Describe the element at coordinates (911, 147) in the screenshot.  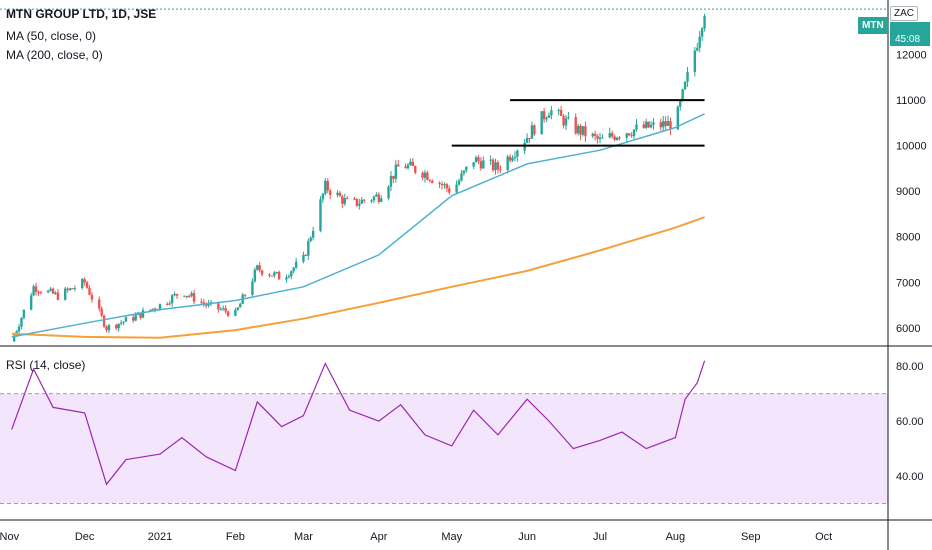
I see `price-tick-label: 10000` at that location.